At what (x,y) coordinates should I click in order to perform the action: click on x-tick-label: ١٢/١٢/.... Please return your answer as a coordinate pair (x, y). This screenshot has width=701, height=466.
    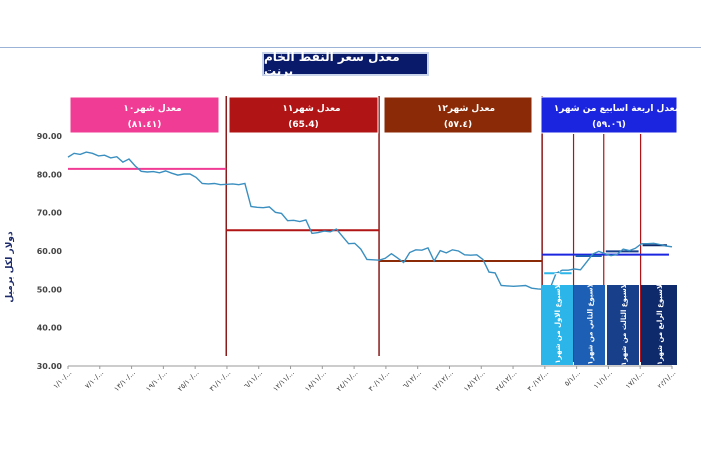
    Looking at the image, I should click on (443, 381).